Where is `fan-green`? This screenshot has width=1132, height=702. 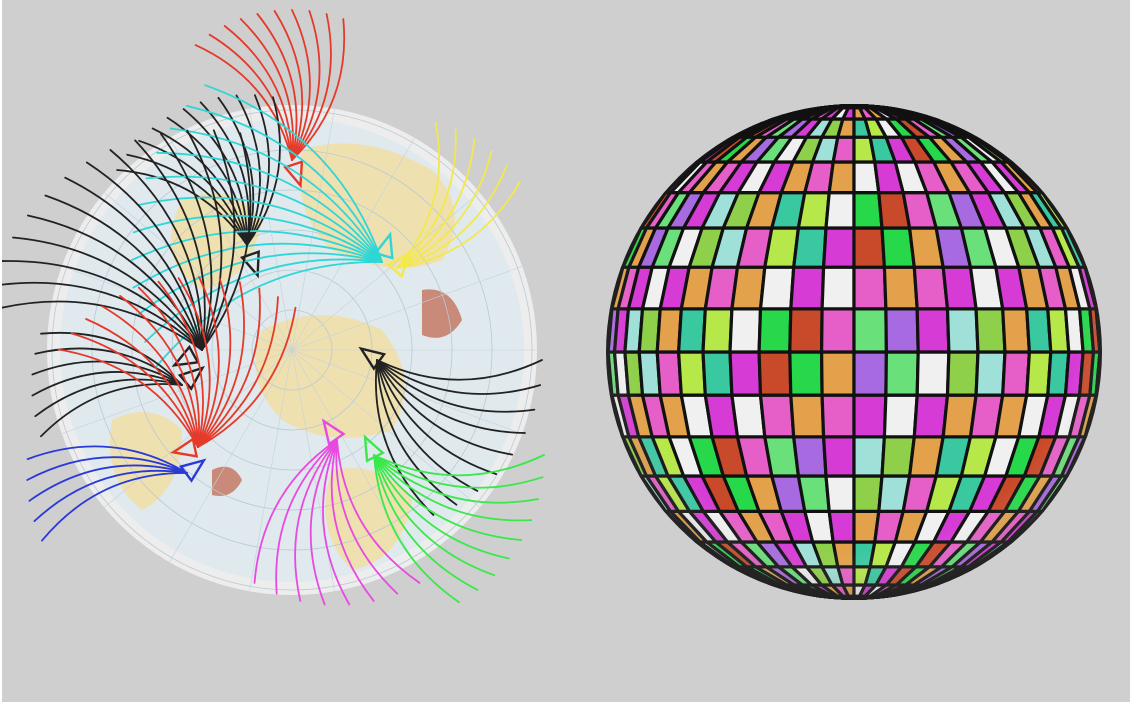 fan-green is located at coordinates (454, 519).